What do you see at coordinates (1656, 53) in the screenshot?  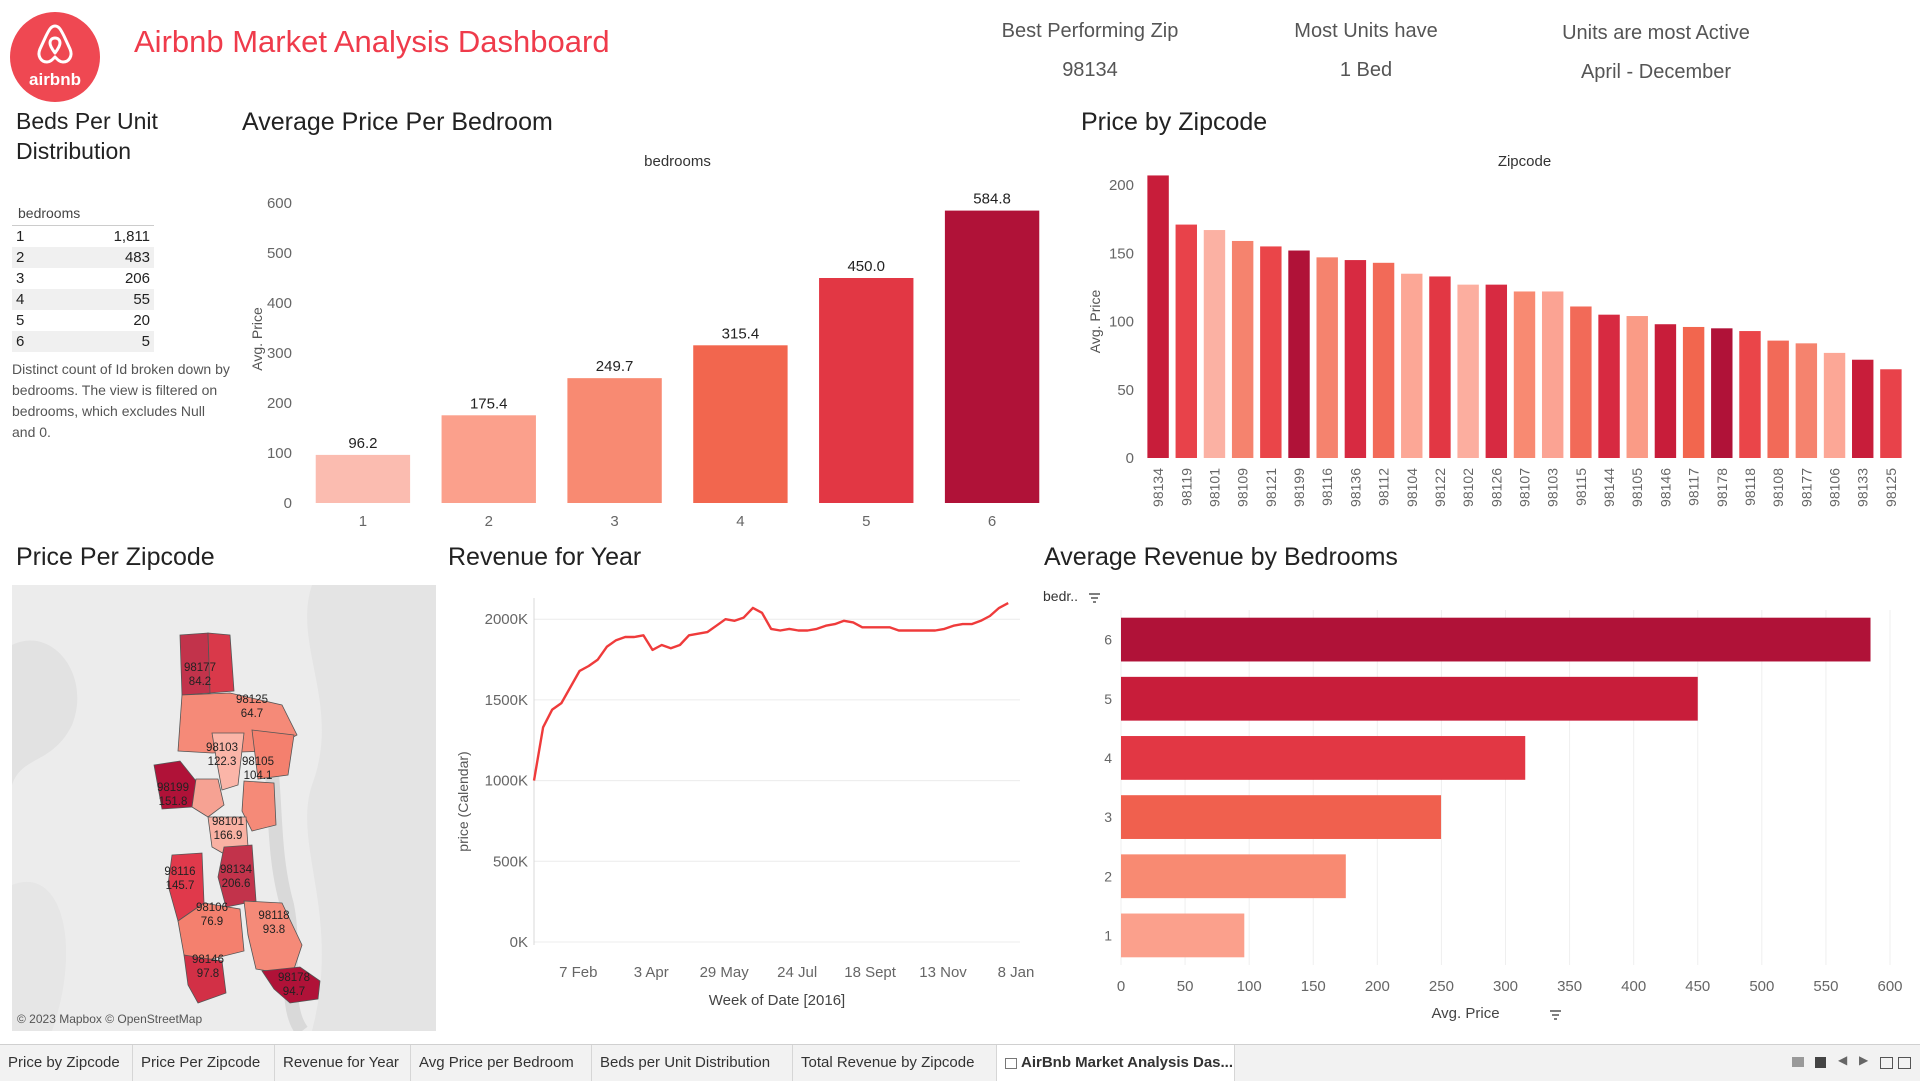 I see `kpi-most-active: Units are most Active April - December` at bounding box center [1656, 53].